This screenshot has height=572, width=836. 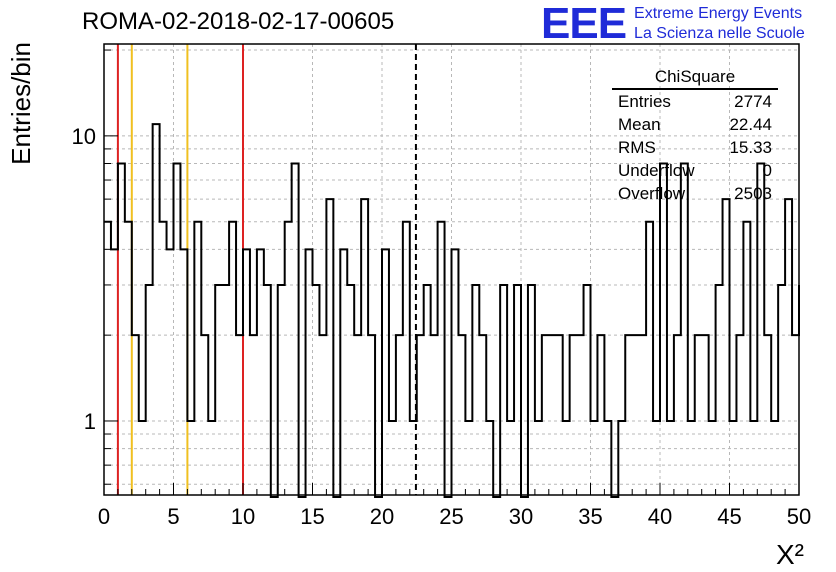 What do you see at coordinates (584, 24) in the screenshot?
I see `logo-mark: EEE` at bounding box center [584, 24].